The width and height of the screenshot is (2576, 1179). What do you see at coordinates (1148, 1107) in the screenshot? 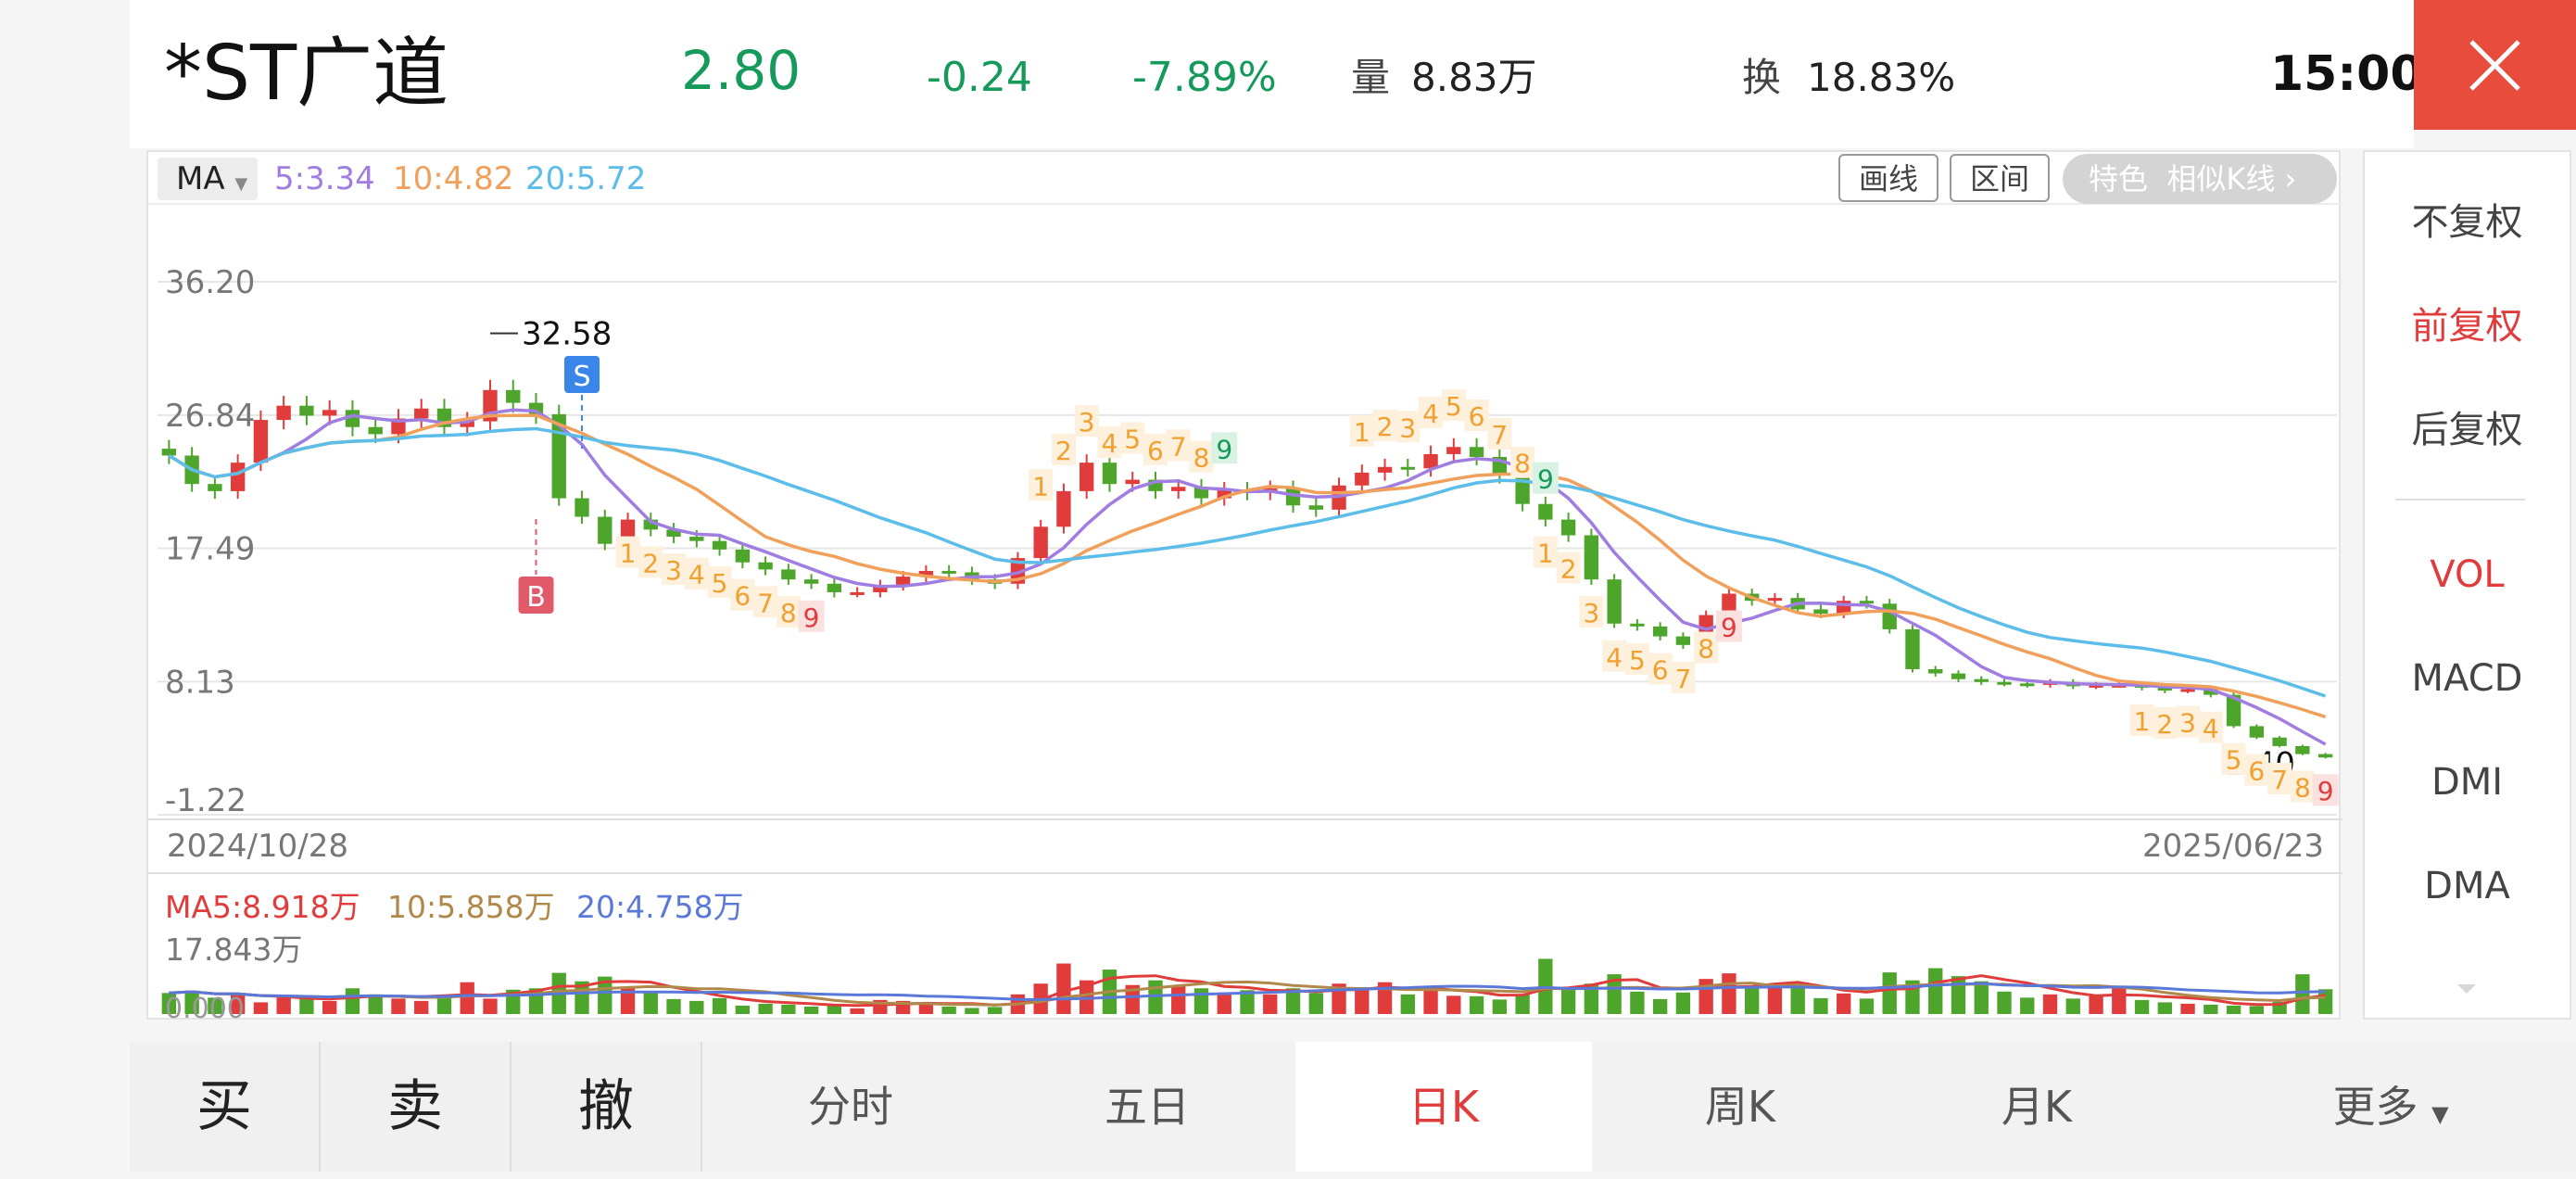
I see `tab-five-day: 五日` at bounding box center [1148, 1107].